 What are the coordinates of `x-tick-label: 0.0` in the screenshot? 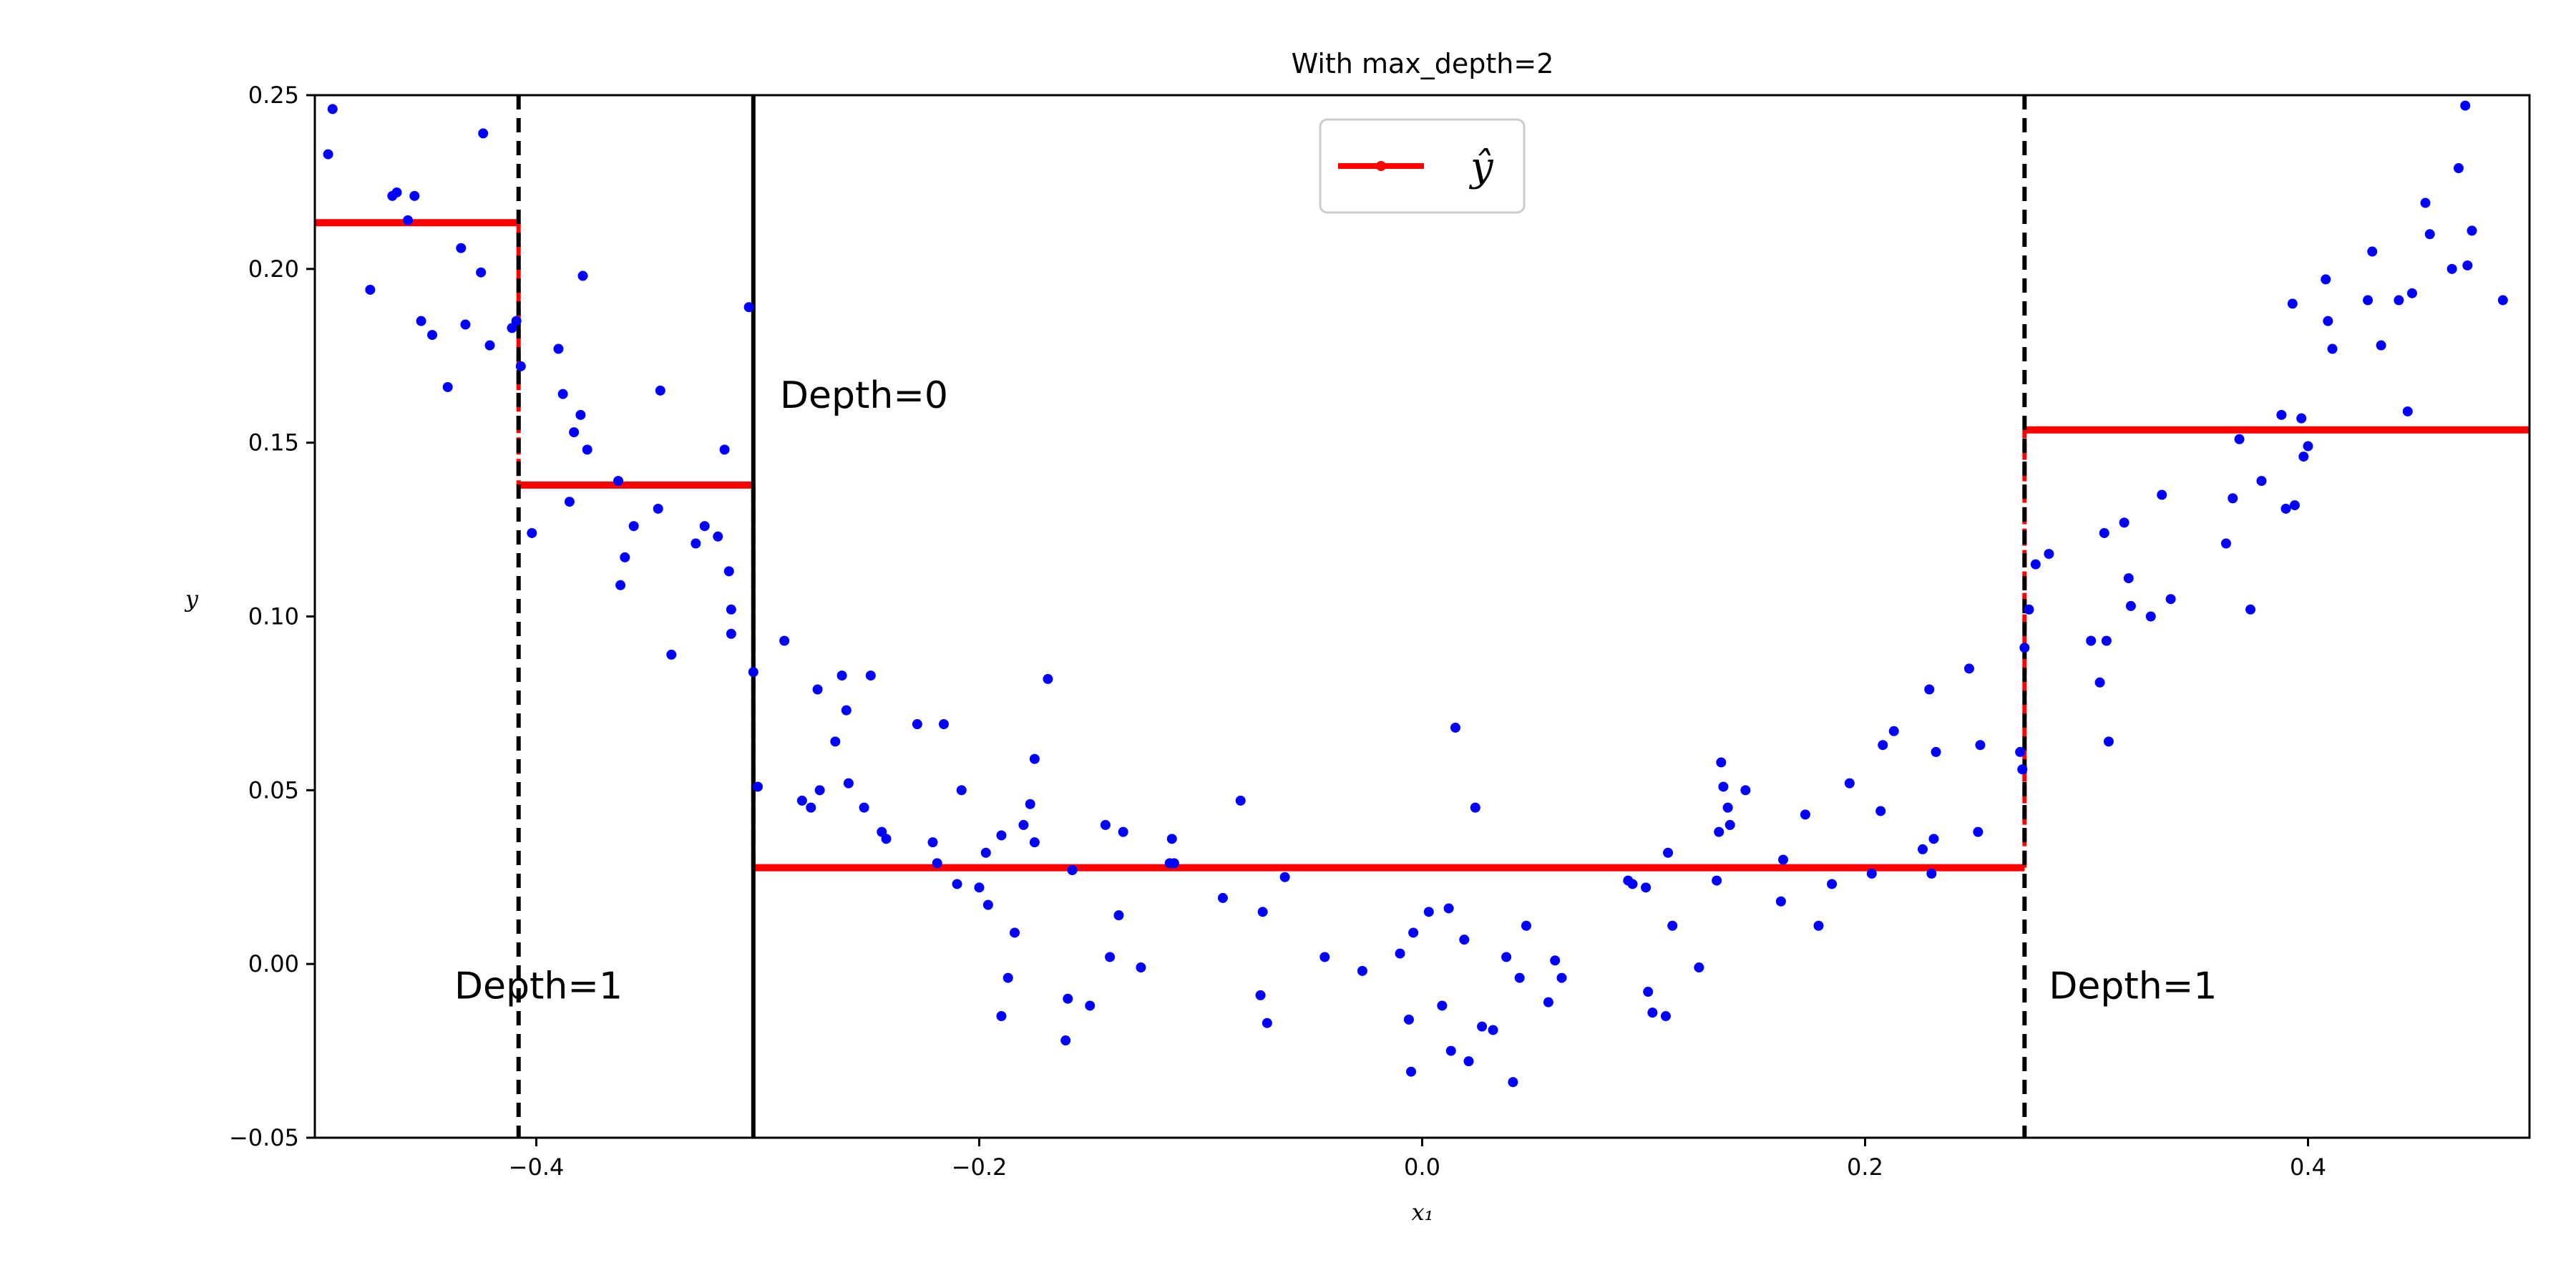 It's located at (1422, 1167).